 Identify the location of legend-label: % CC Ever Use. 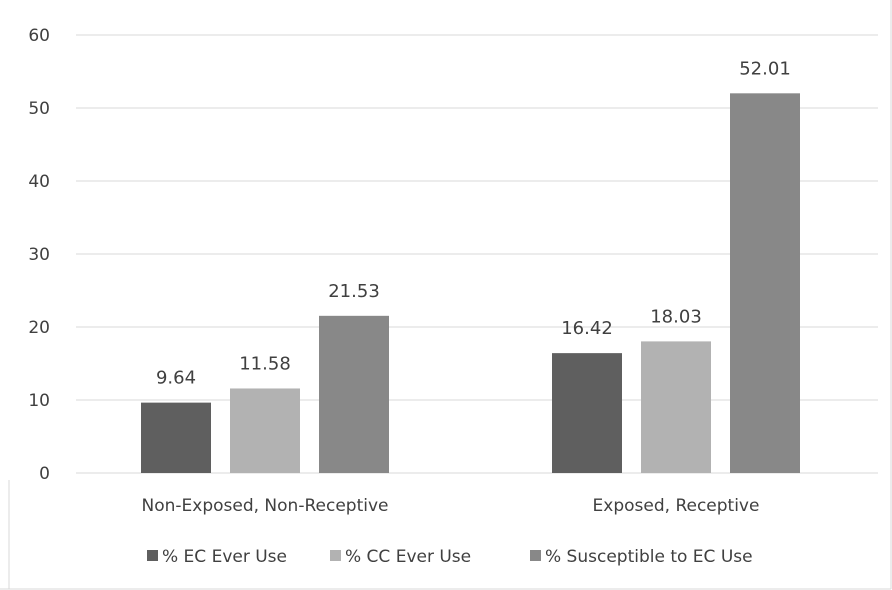
(408, 557).